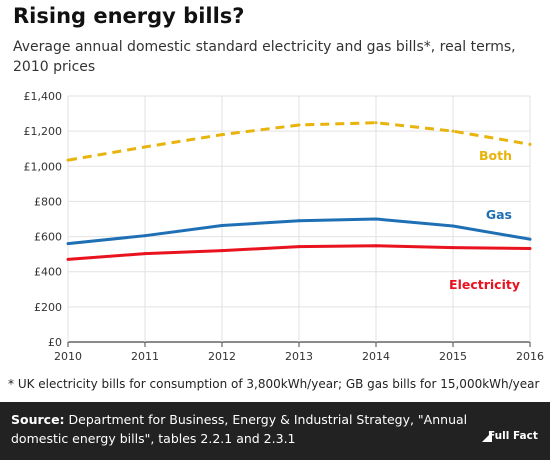  What do you see at coordinates (43, 131) in the screenshot?
I see `y-tick-label: £1,200` at bounding box center [43, 131].